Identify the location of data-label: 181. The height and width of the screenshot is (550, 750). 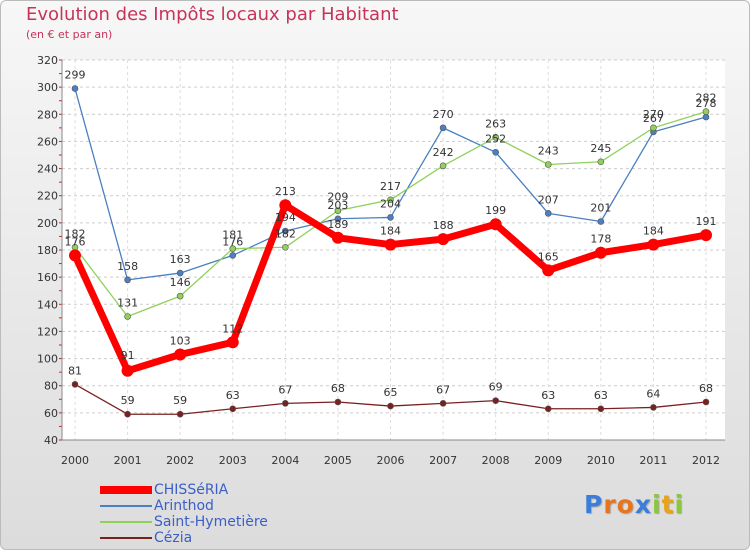
(232, 235).